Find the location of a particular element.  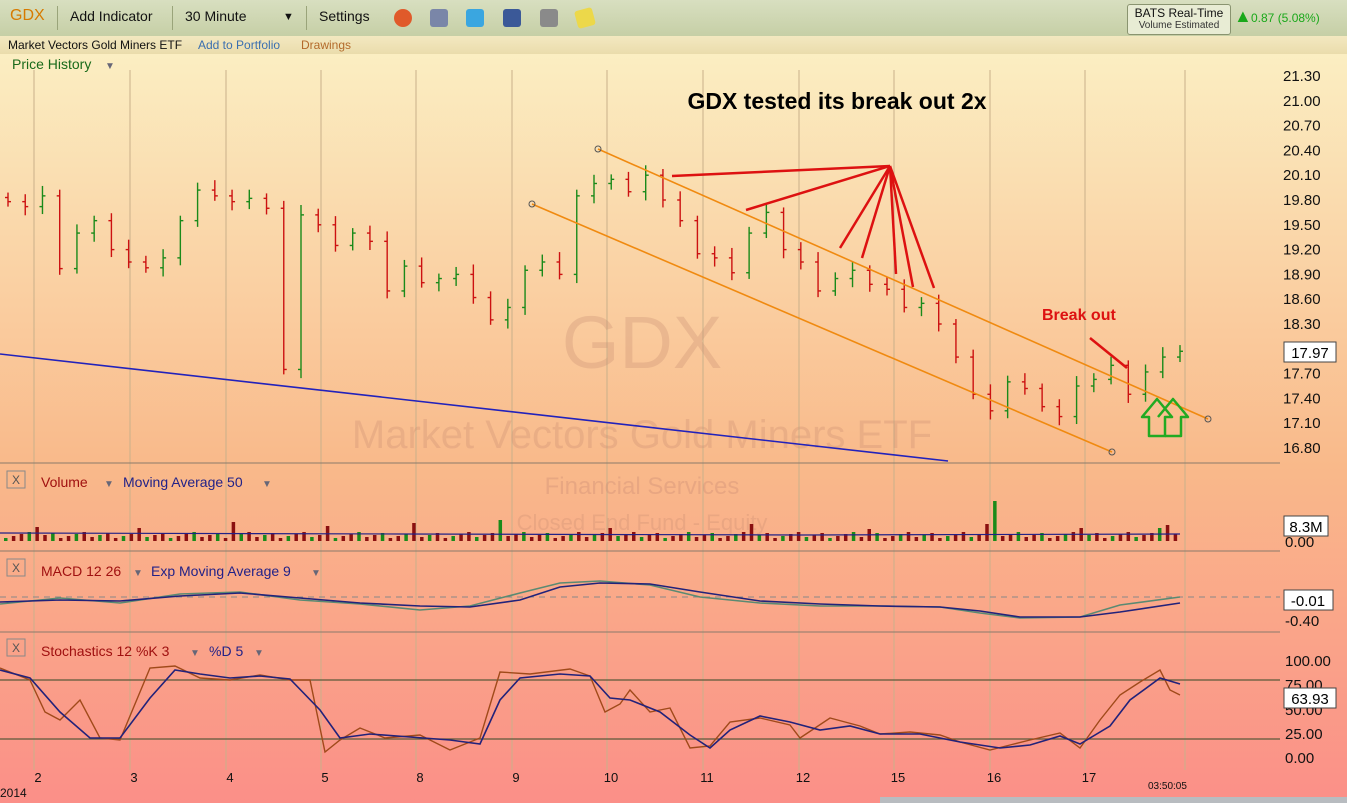

macd-signal-label: Exp Moving Average 9 is located at coordinates (221, 571).